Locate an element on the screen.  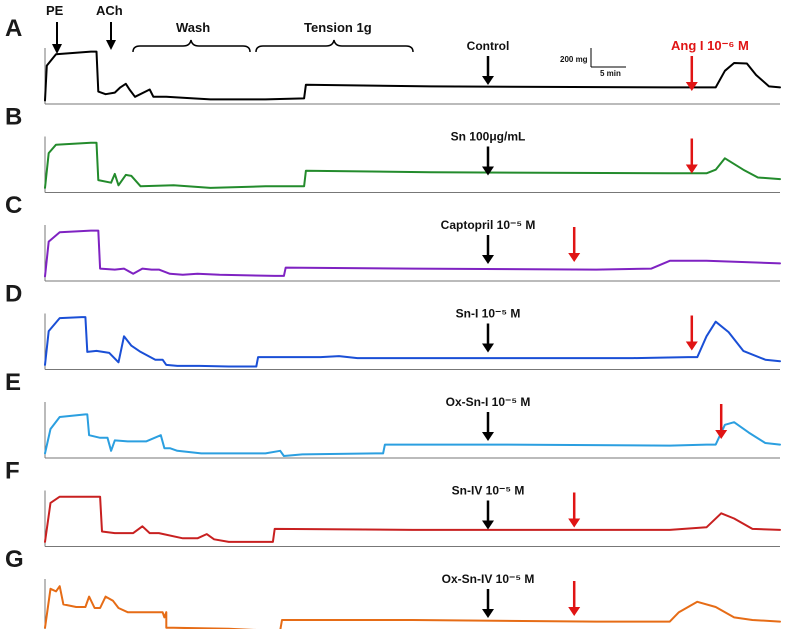
scale-tension-label: 200 mg is located at coordinates (574, 59).